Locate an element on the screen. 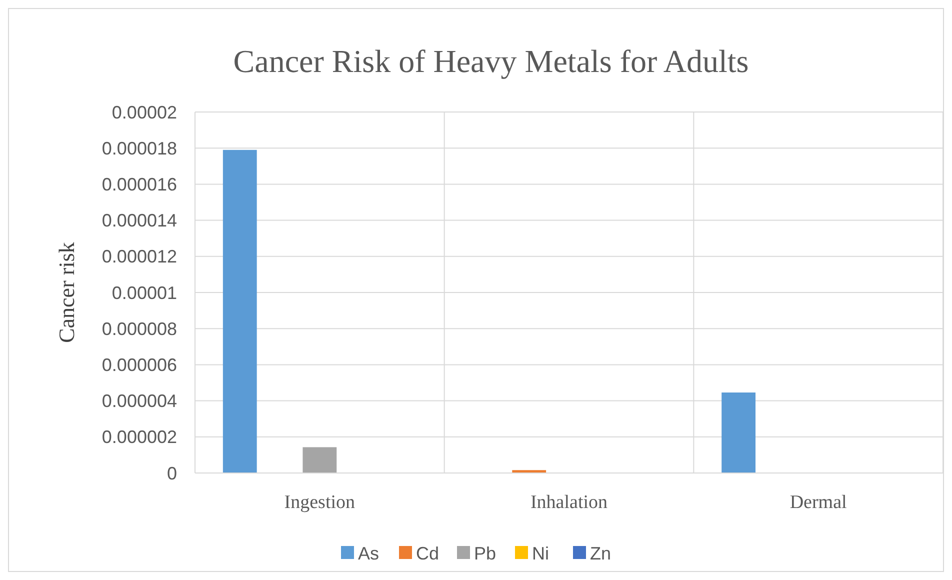 Image resolution: width=952 pixels, height=580 pixels. legend-label: Ni is located at coordinates (540, 553).